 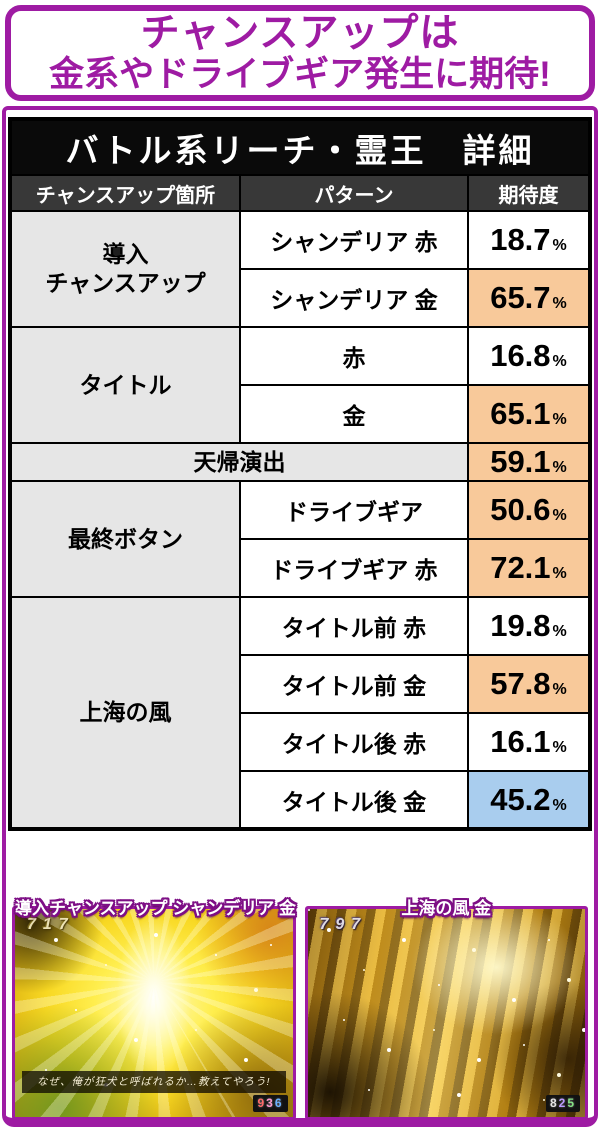 What do you see at coordinates (353, 626) in the screenshot?
I see `pattern-cell: タイトル前 赤` at bounding box center [353, 626].